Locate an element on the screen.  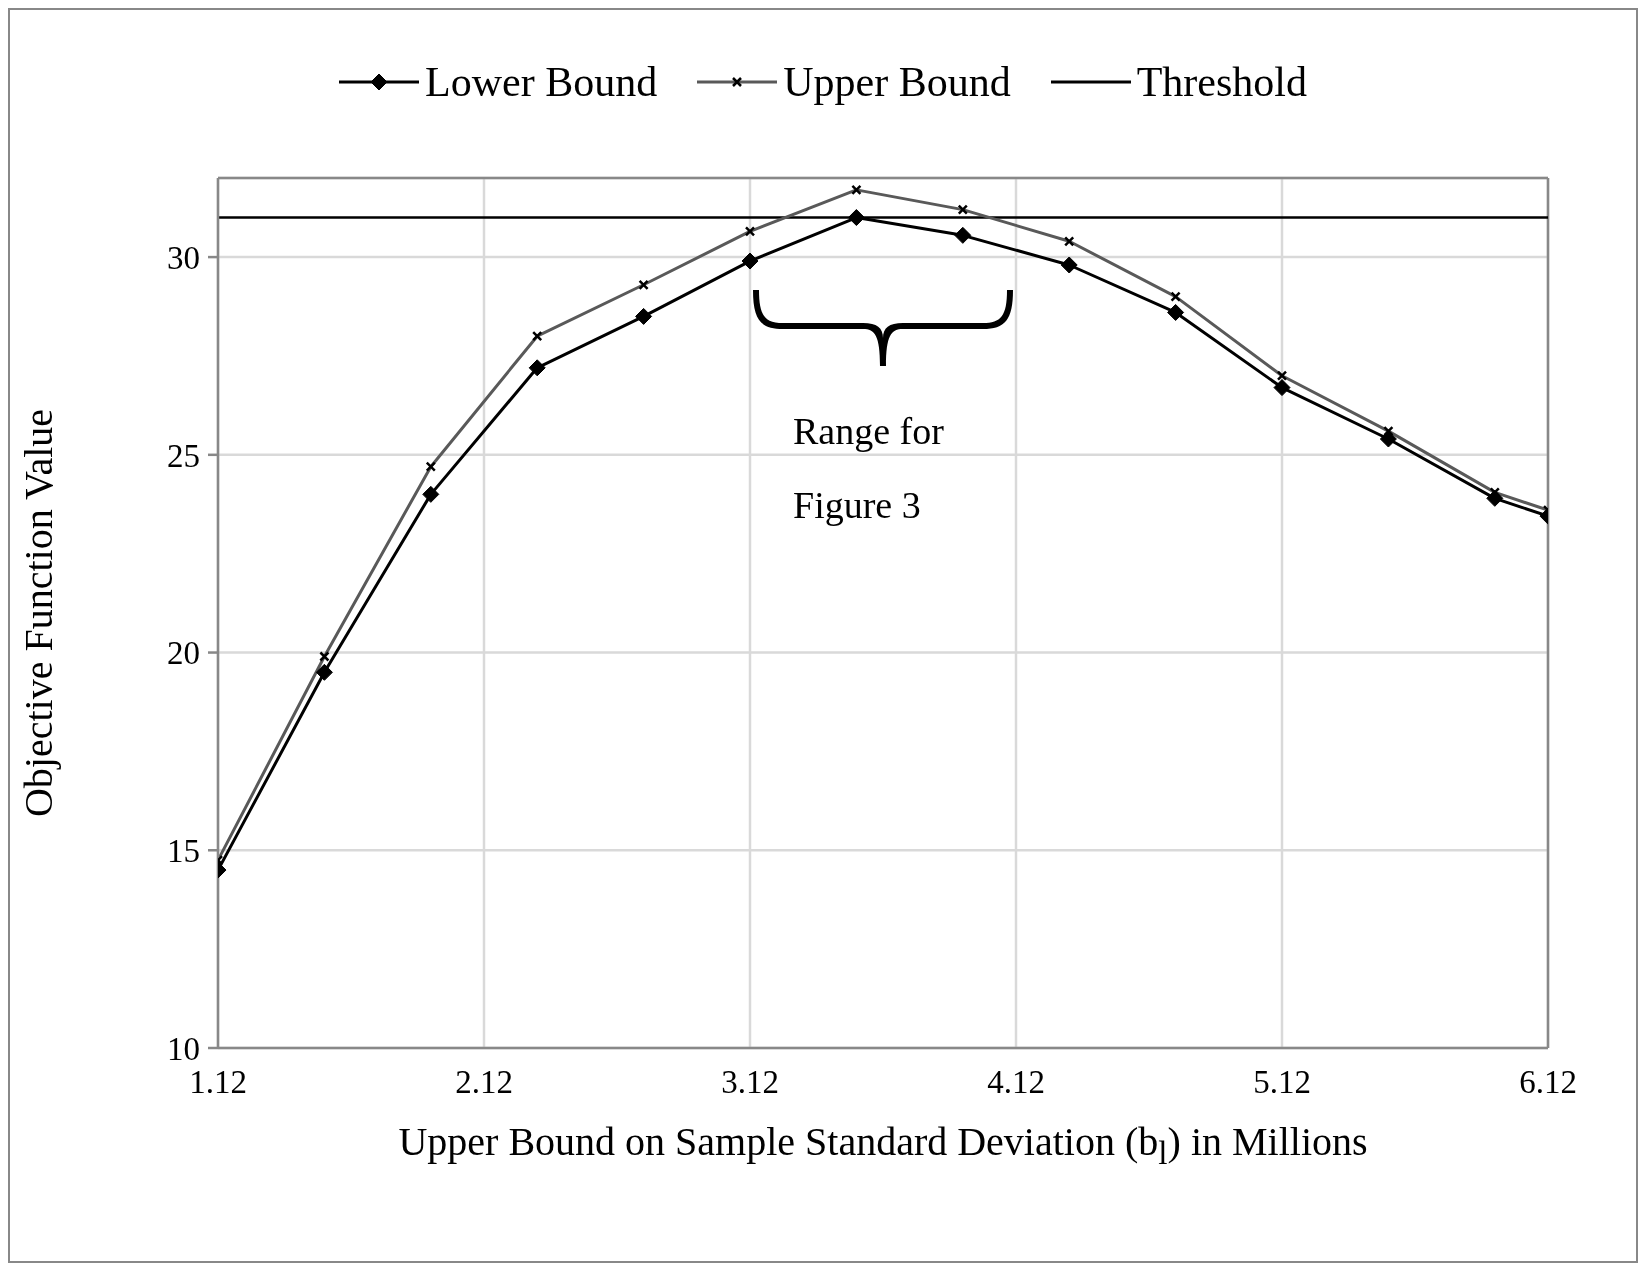
legend-label: Lower Bound is located at coordinates (541, 82).